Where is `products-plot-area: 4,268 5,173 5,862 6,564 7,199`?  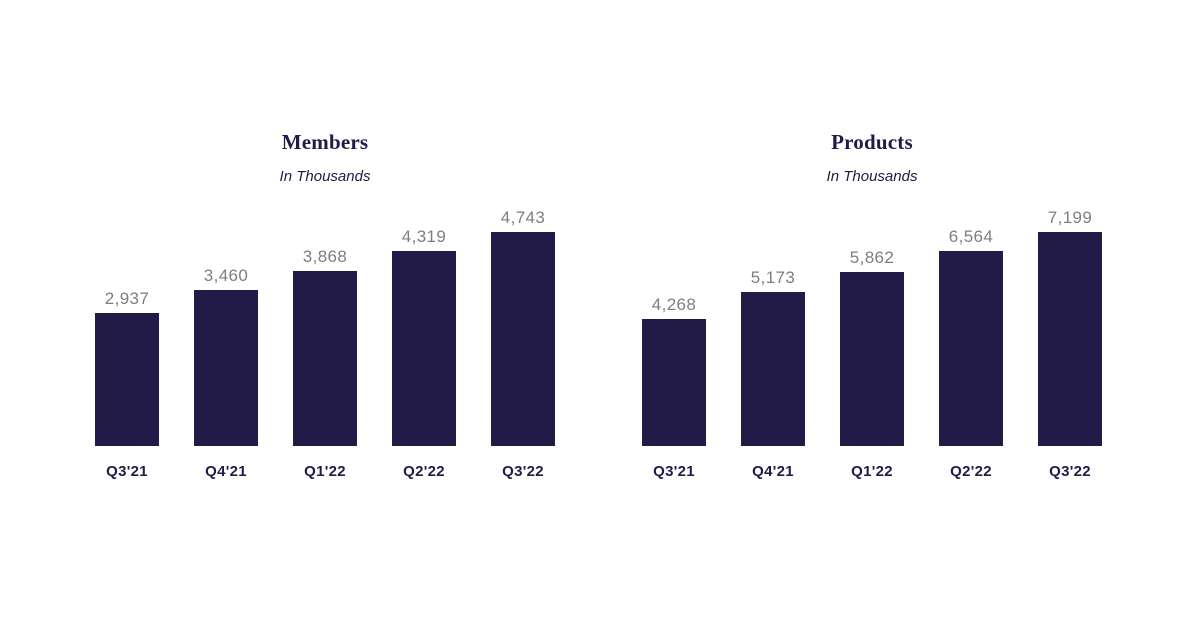
products-plot-area: 4,268 5,173 5,862 6,564 7,199 is located at coordinates (872, 326).